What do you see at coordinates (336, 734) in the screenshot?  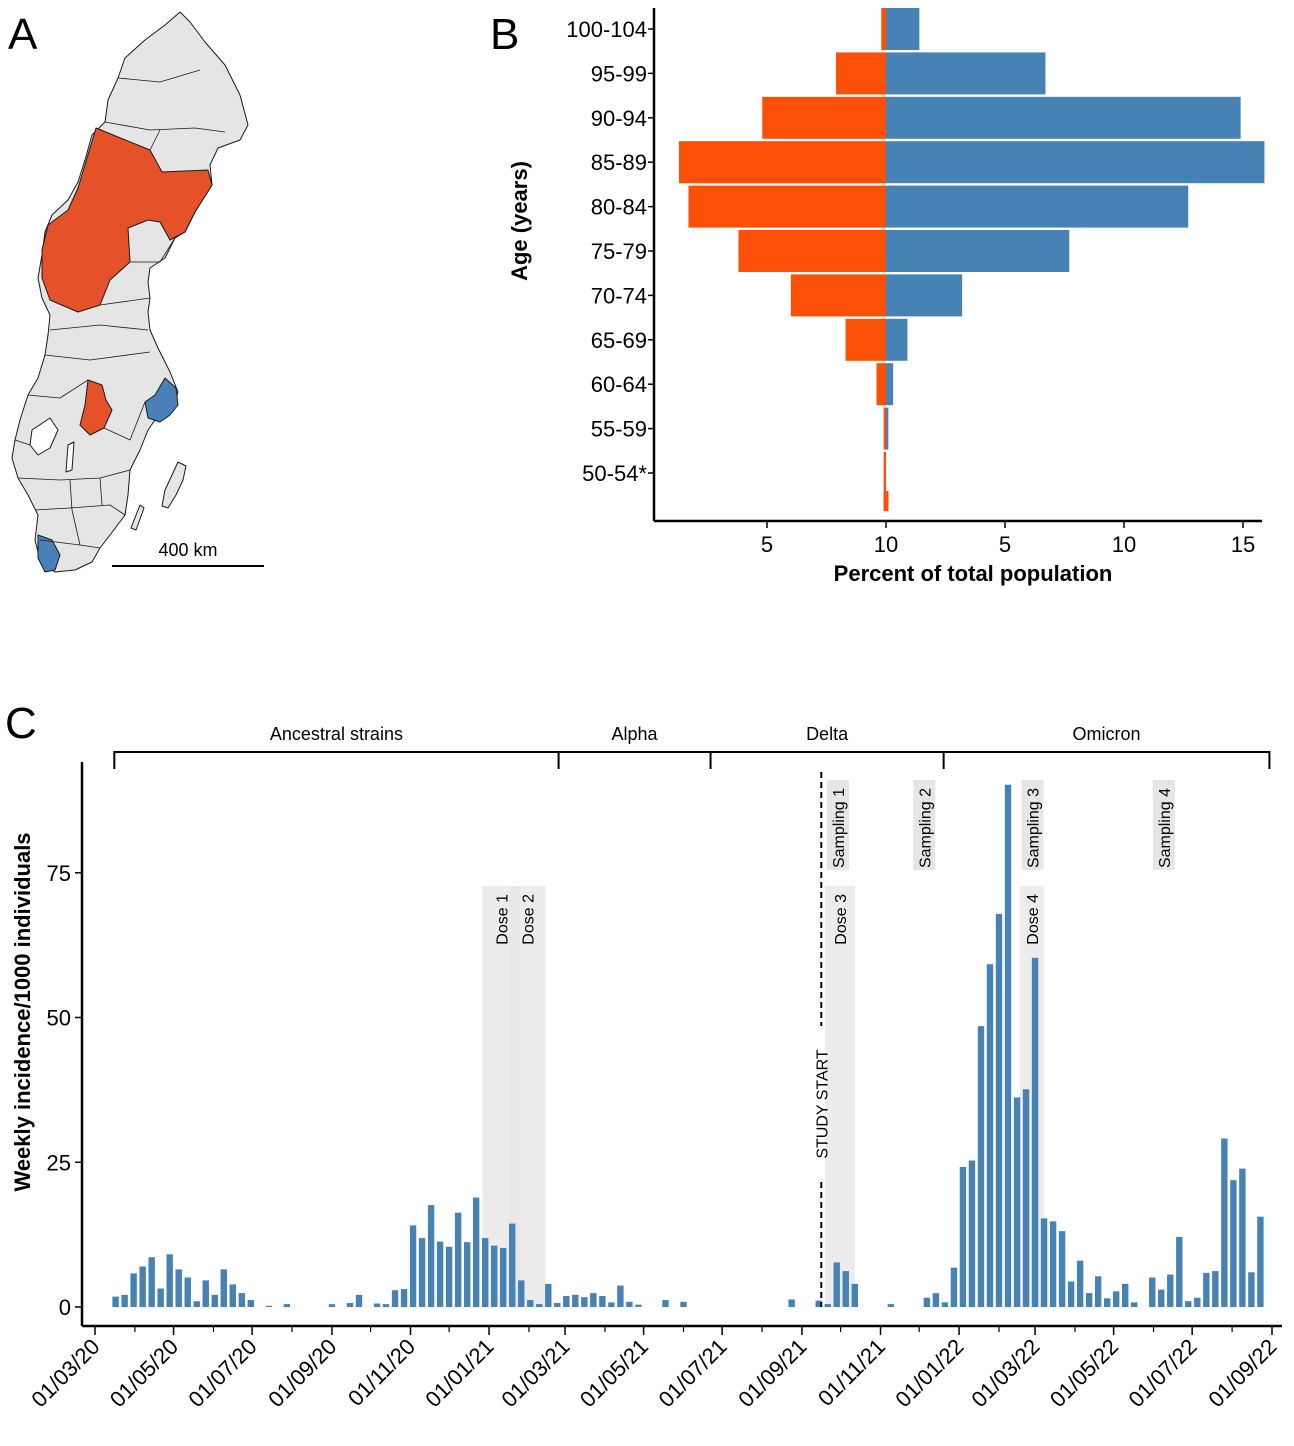 I see `period-label: Ancestral strains` at bounding box center [336, 734].